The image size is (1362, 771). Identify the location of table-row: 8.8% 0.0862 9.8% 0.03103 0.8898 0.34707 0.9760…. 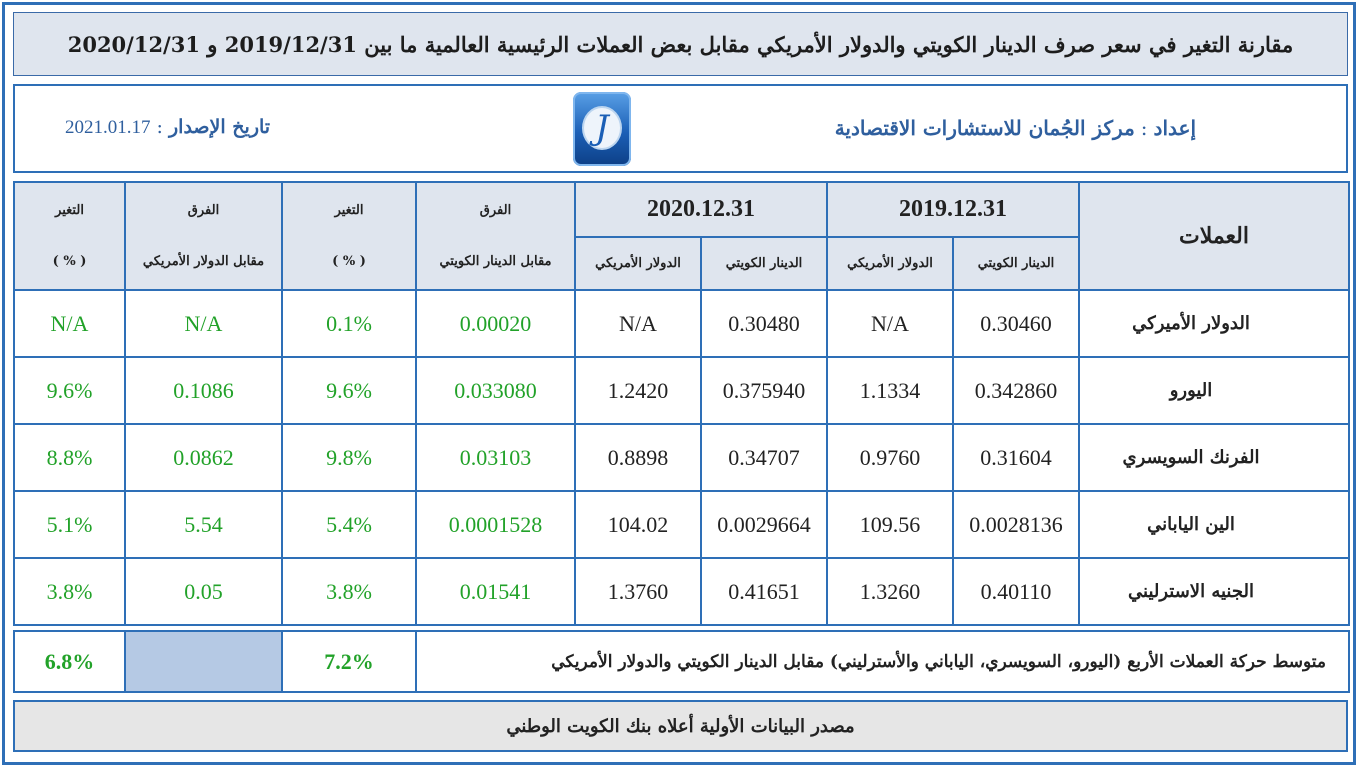
(681, 457).